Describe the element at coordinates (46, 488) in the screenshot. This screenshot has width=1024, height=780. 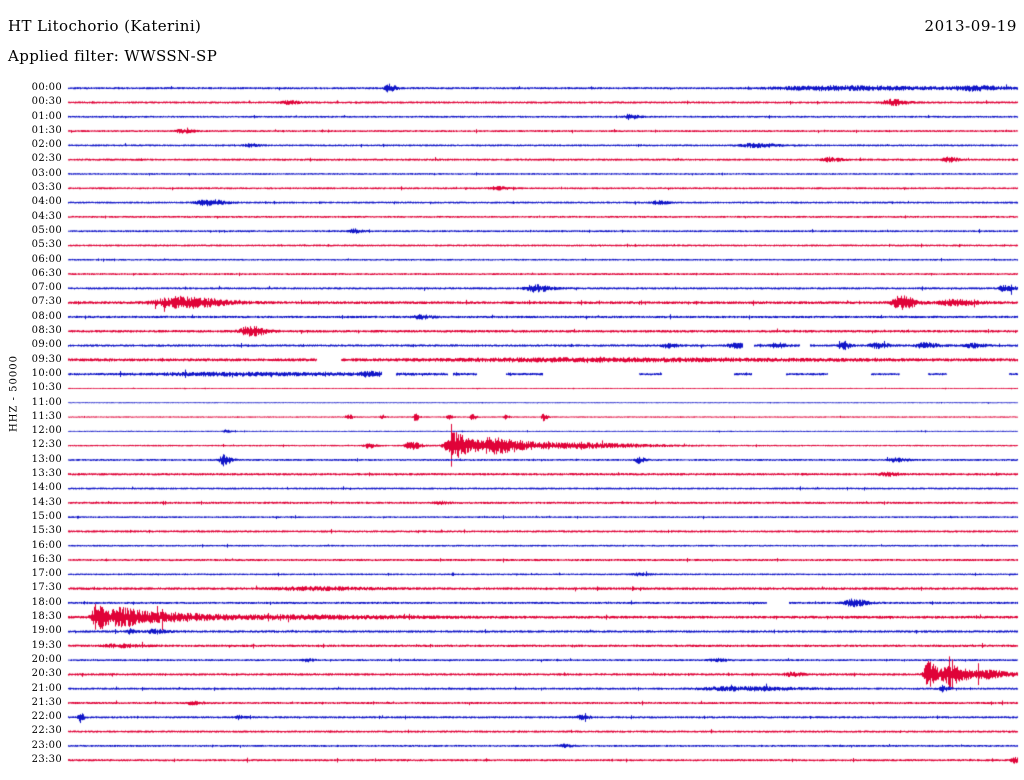
I see `time-label: 14:00` at that location.